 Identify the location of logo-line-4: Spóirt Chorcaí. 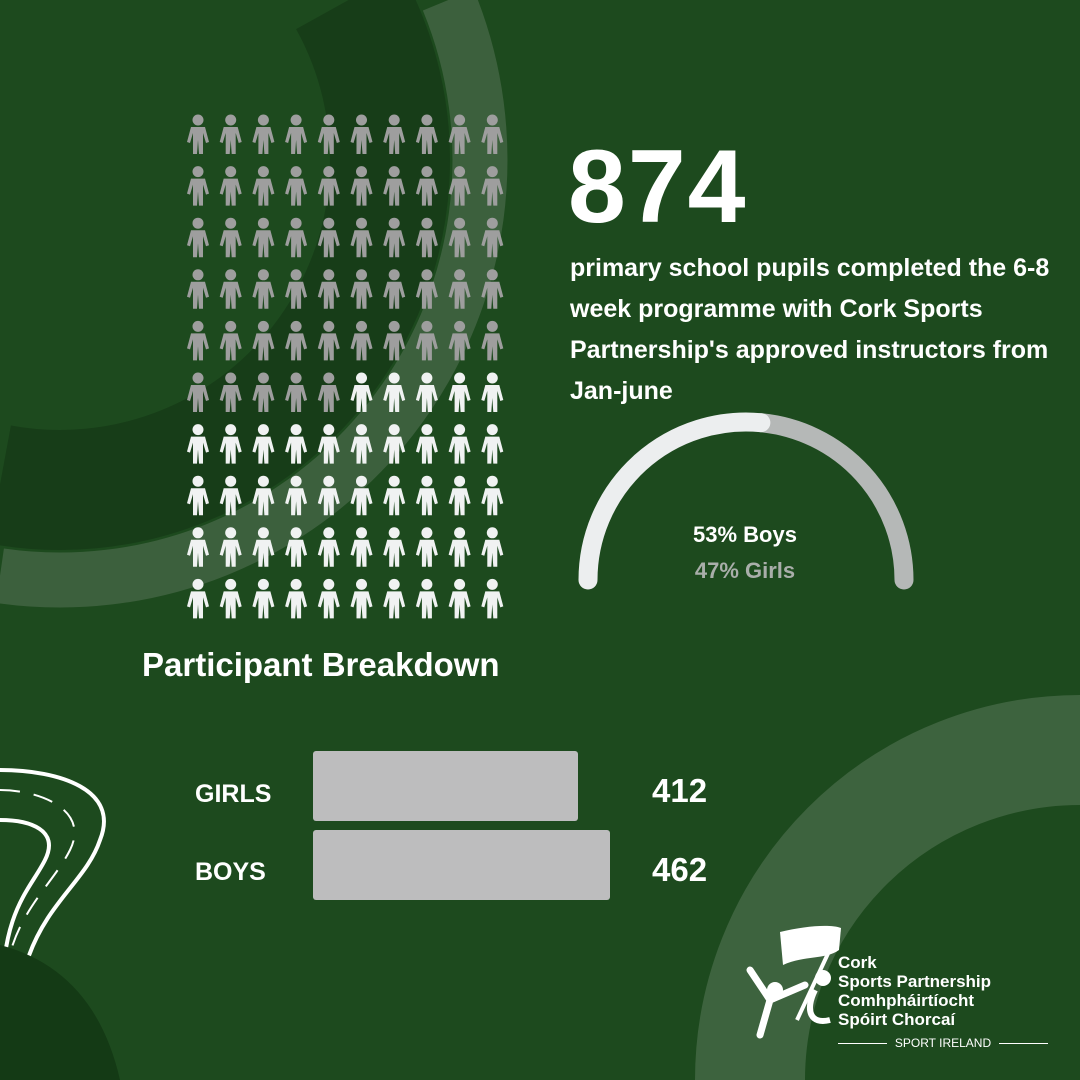
(897, 1019).